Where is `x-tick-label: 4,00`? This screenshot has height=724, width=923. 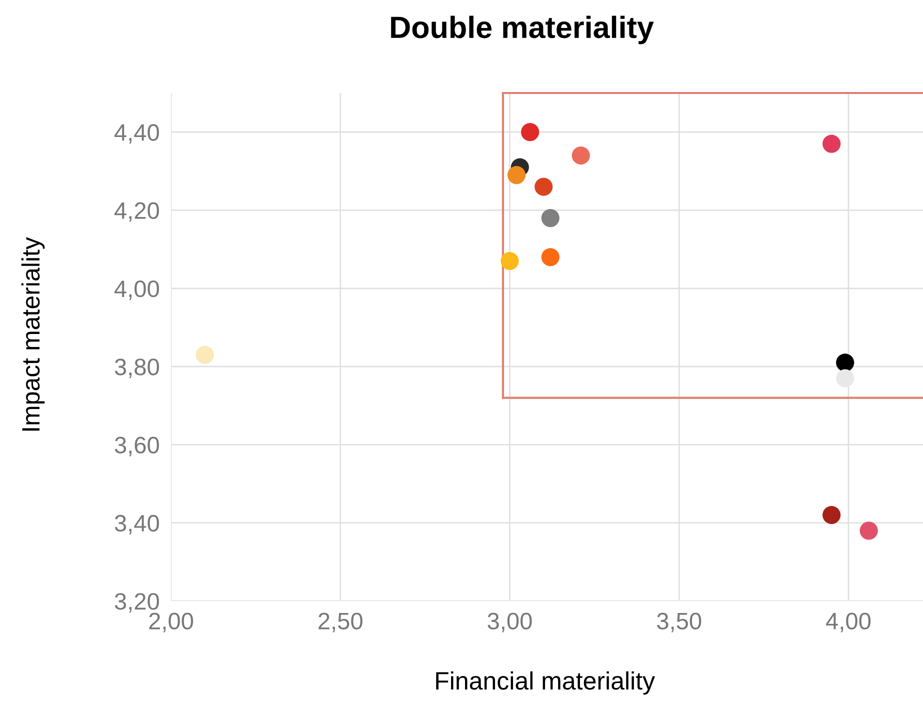
x-tick-label: 4,00 is located at coordinates (848, 622).